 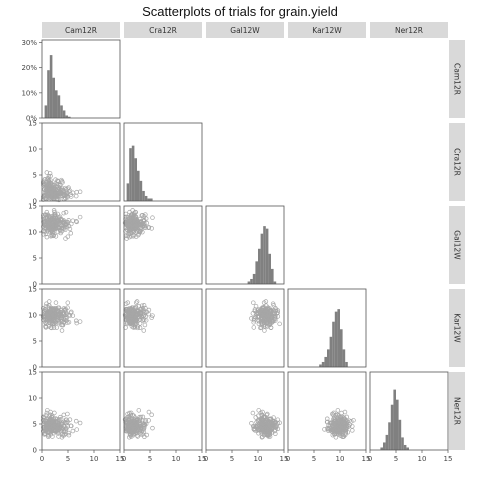 What do you see at coordinates (396, 459) in the screenshot?
I see `x-tick-label: 5` at bounding box center [396, 459].